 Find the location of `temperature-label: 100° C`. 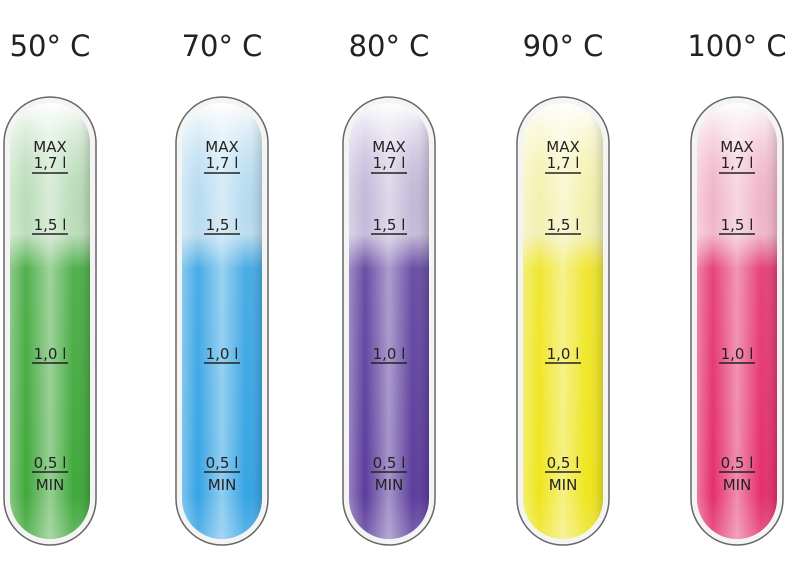

temperature-label: 100° C is located at coordinates (736, 46).